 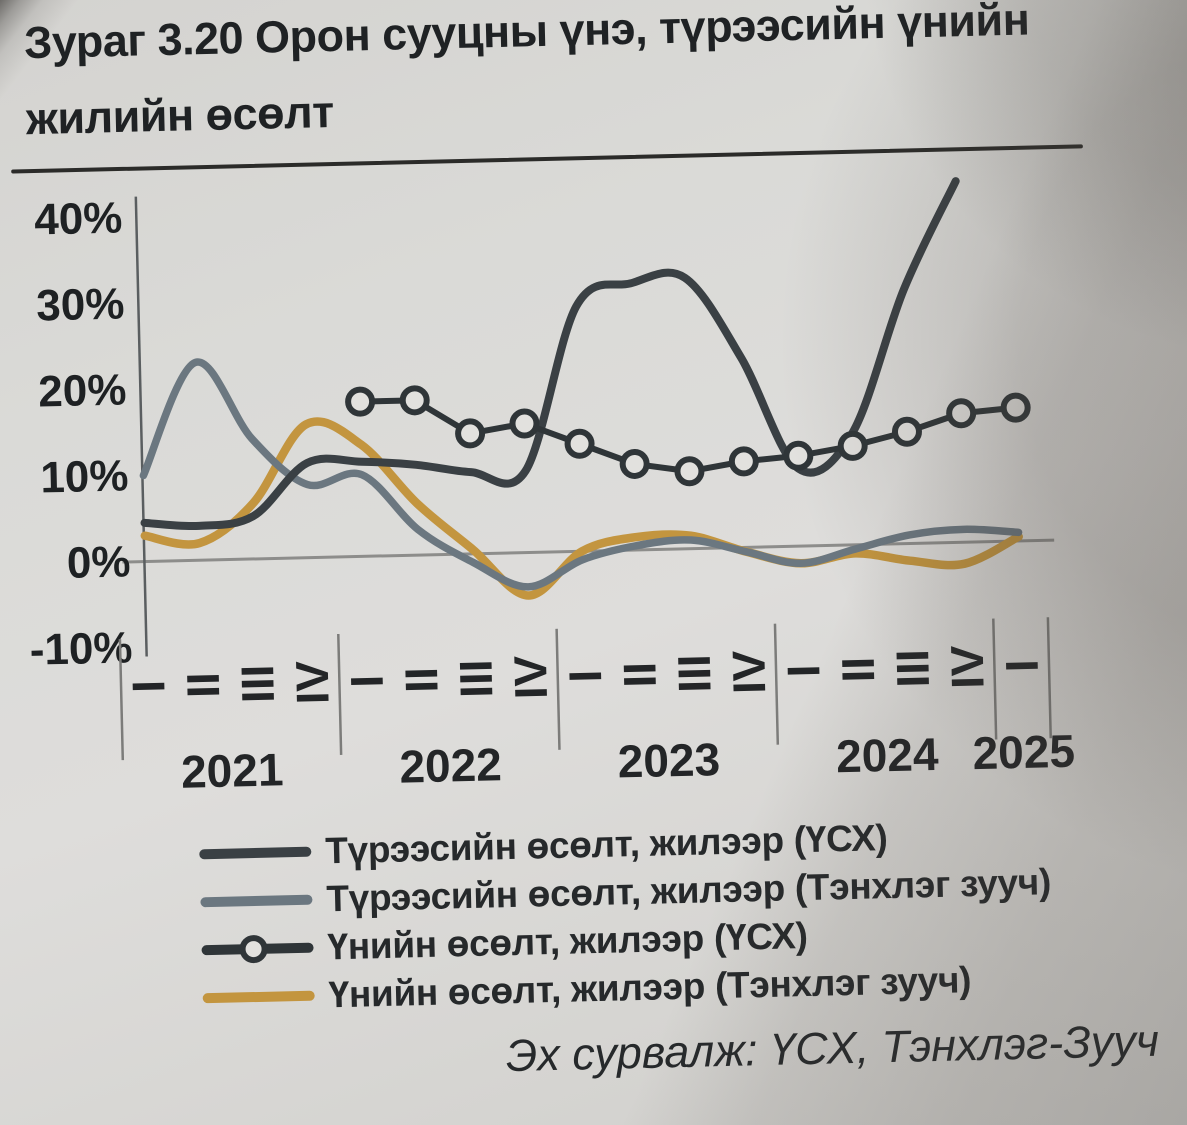 I want to click on quarter-tick-label-2023-I: I, so click(x=585, y=676).